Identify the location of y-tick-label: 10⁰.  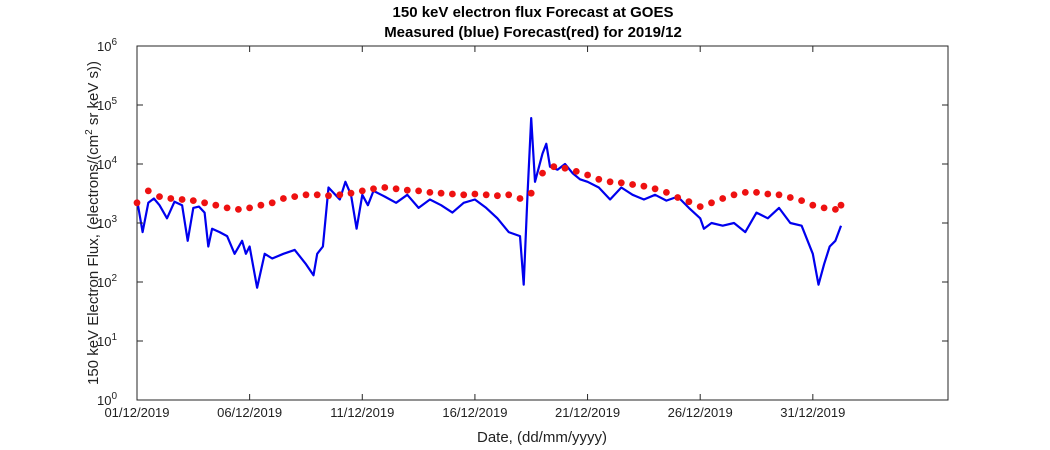
(107, 399).